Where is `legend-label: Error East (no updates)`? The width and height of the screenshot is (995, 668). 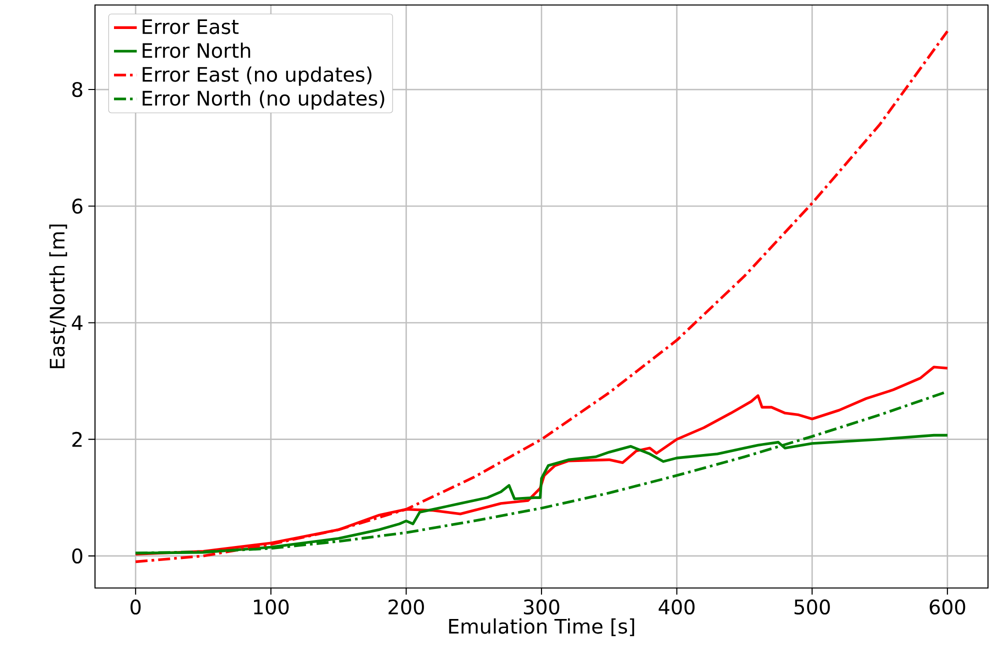
legend-label: Error East (no updates) is located at coordinates (257, 76).